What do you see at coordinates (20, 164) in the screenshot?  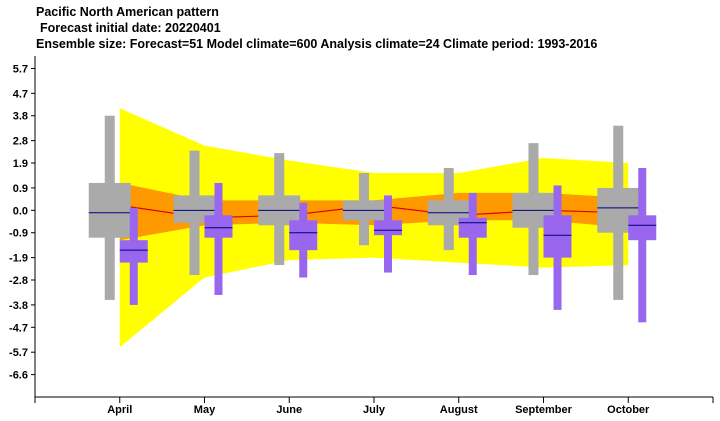 I see `y-tick-label: 1.9` at bounding box center [20, 164].